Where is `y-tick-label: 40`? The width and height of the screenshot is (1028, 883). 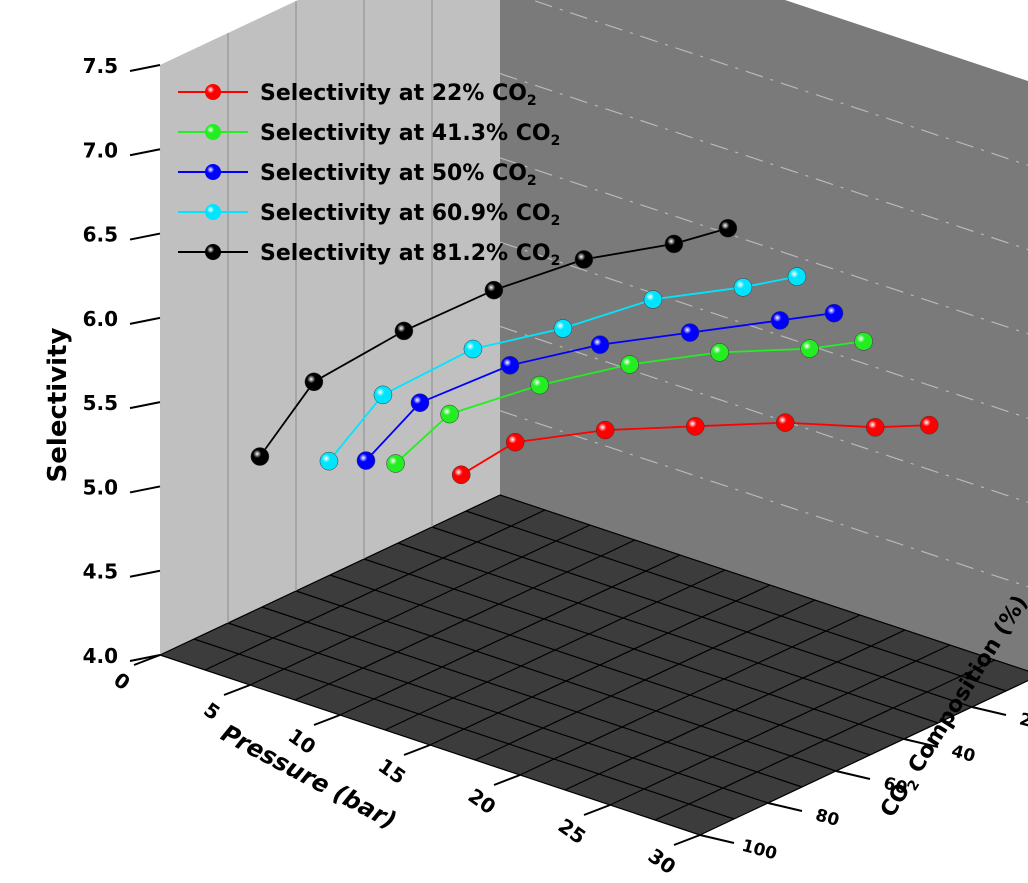
y-tick-label: 40 is located at coordinates (963, 753).